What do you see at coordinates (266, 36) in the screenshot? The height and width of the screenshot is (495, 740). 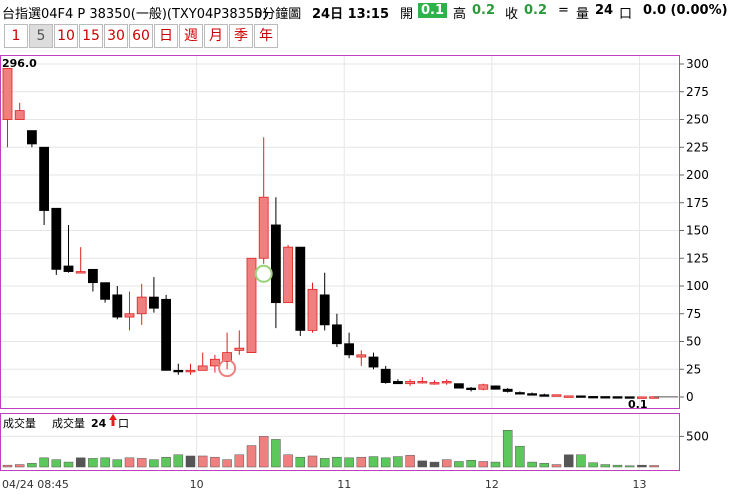 I see `period-year-button: 年` at bounding box center [266, 36].